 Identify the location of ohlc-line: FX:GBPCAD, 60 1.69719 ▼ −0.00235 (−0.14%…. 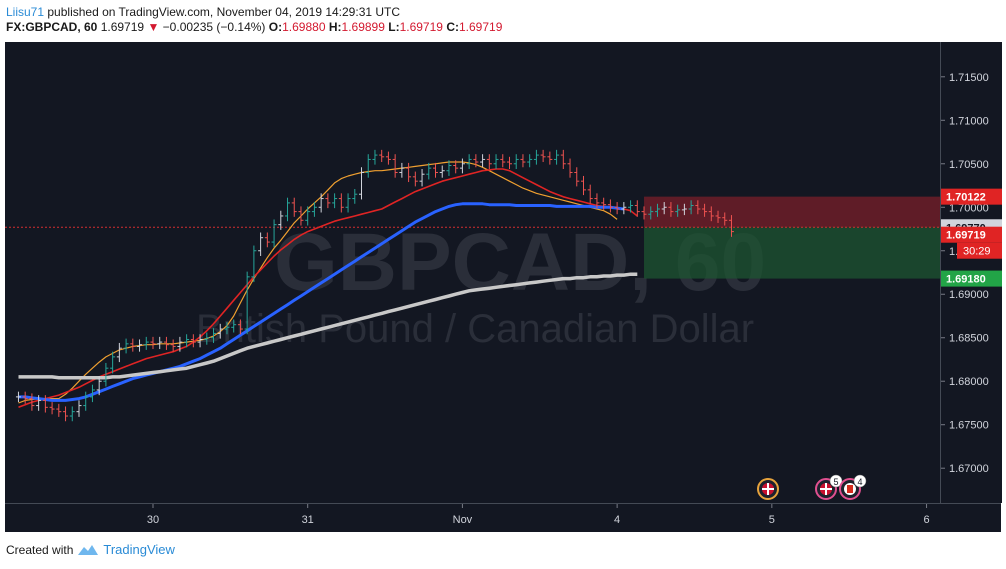
(254, 27).